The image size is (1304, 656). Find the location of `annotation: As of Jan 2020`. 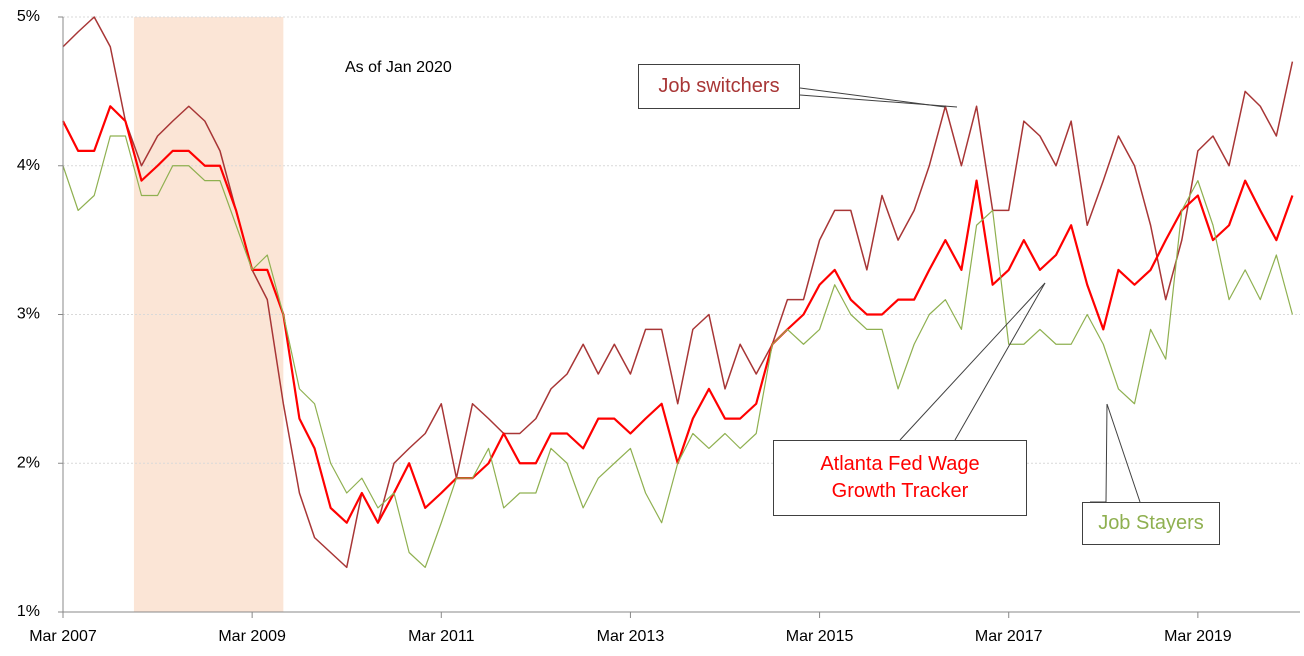

annotation: As of Jan 2020 is located at coordinates (398, 67).